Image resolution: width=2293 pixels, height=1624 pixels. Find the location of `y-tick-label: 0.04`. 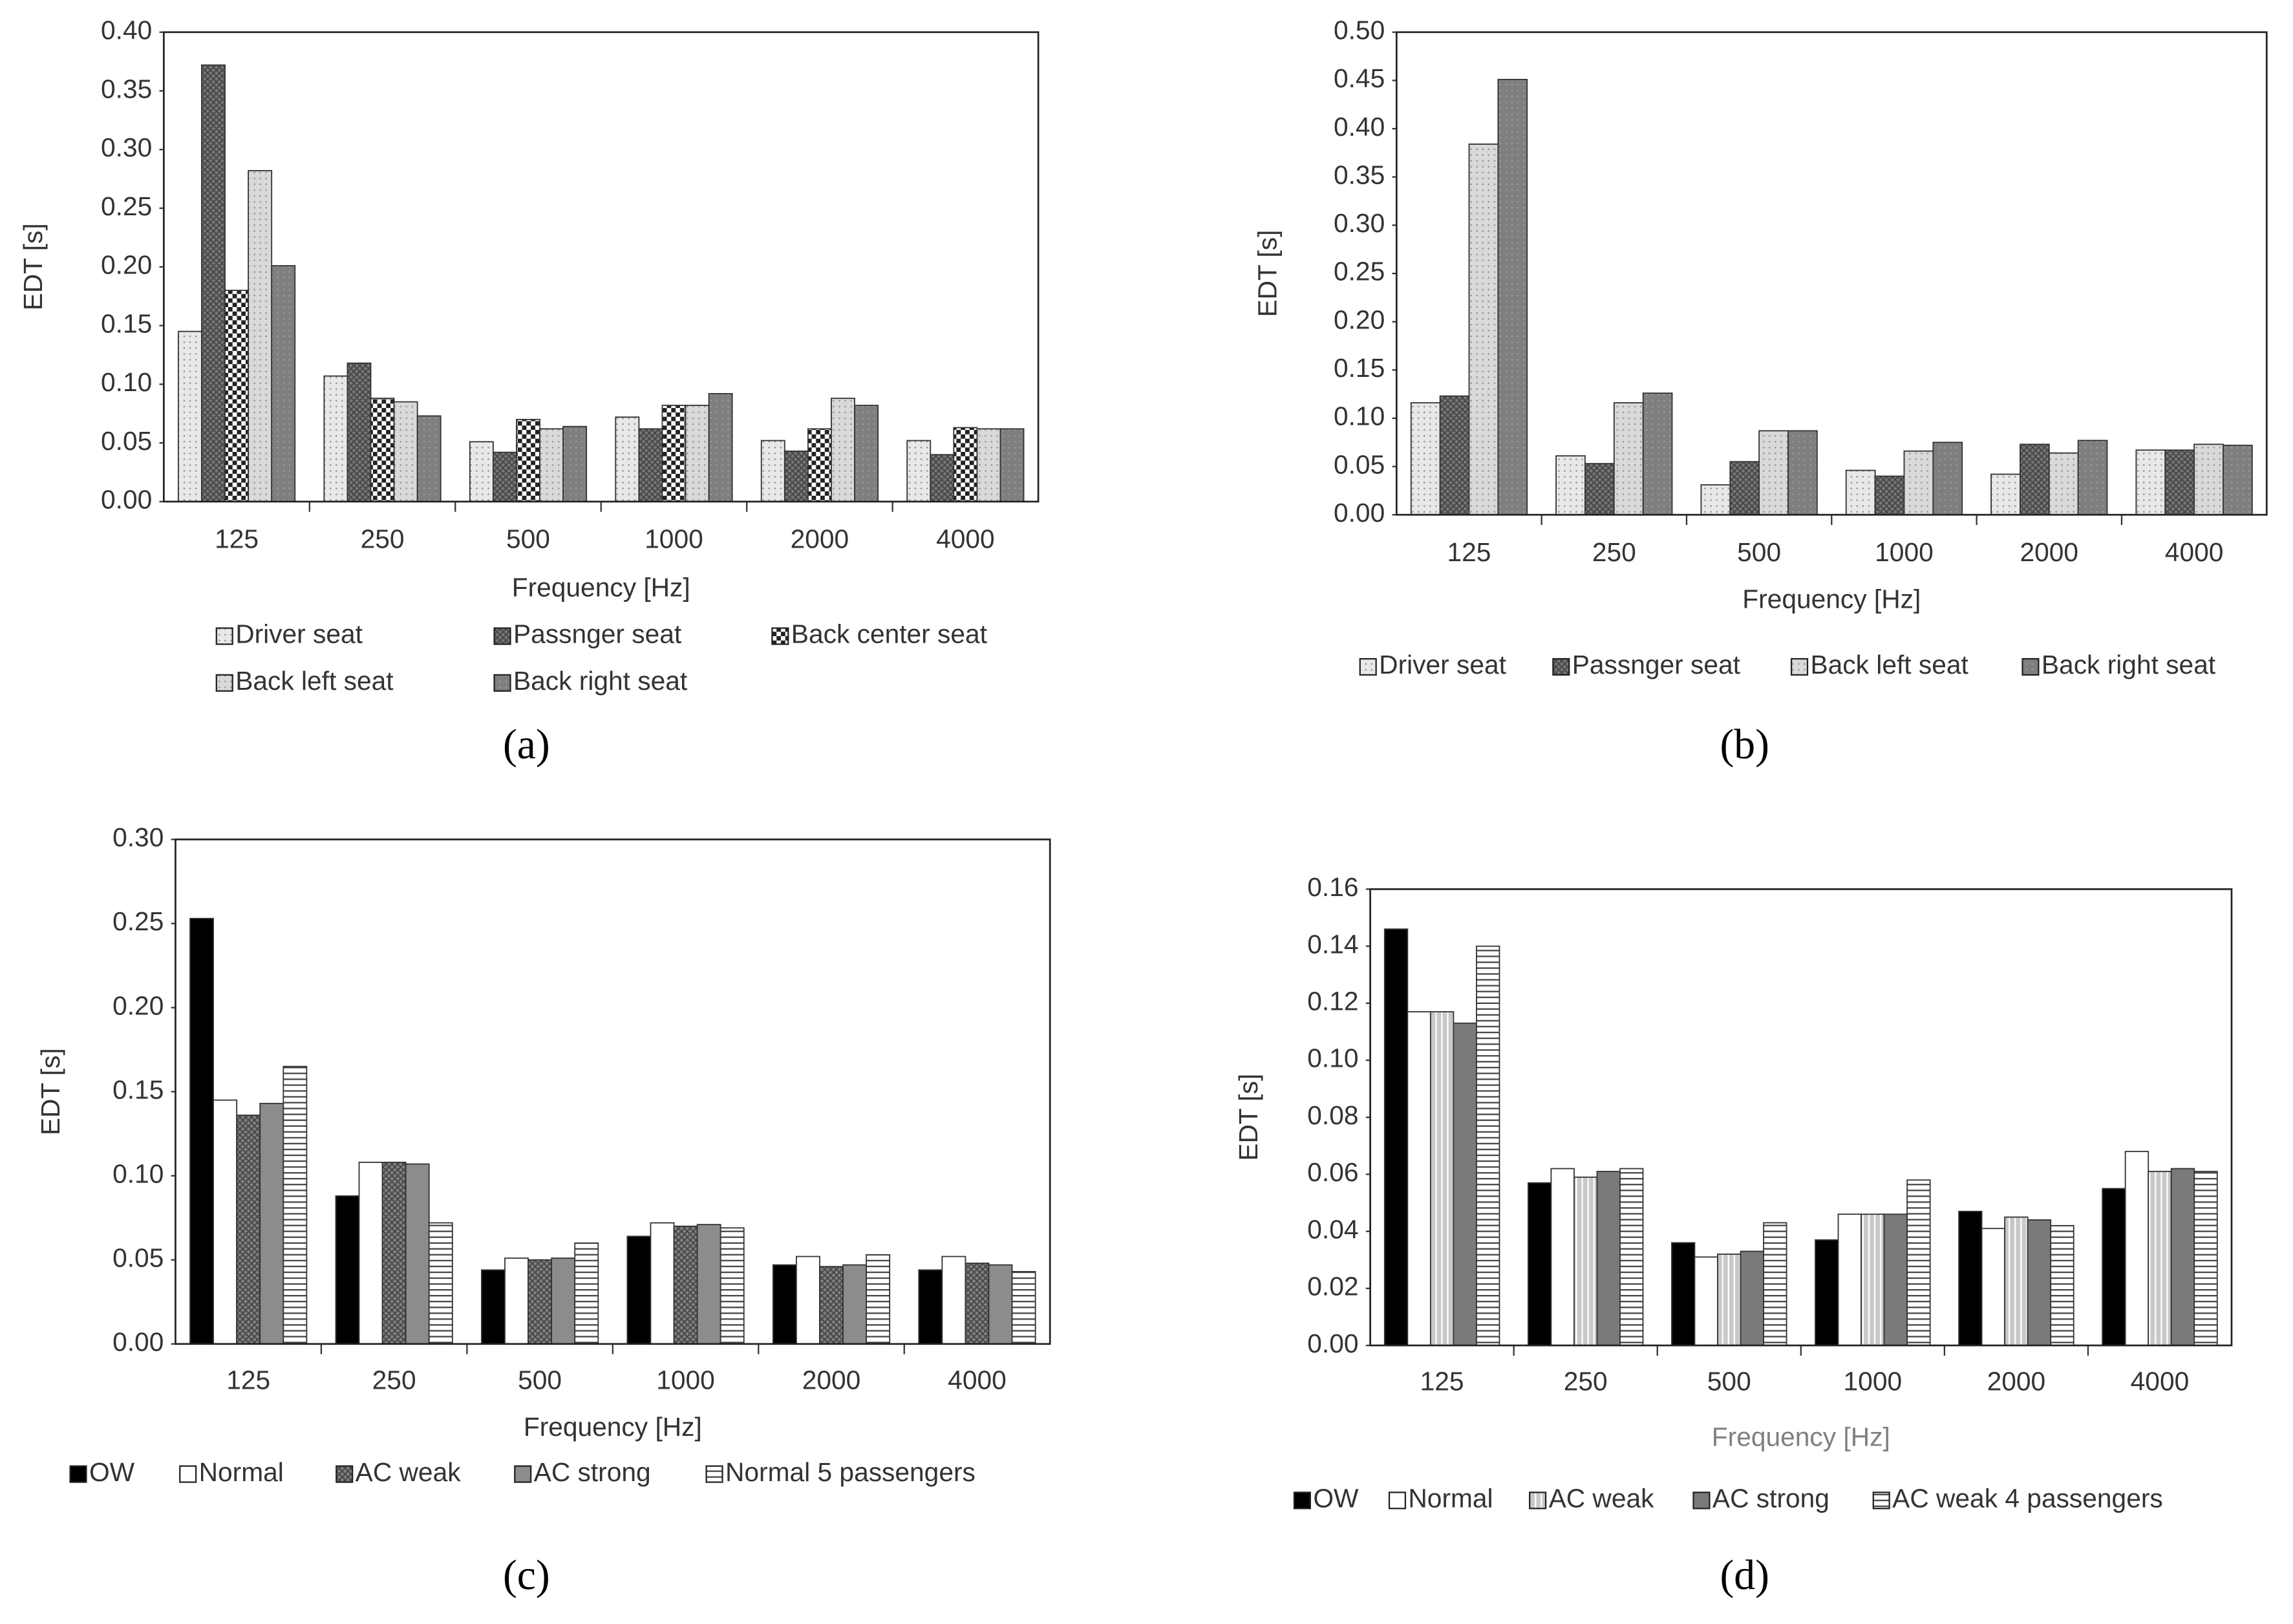

y-tick-label: 0.04 is located at coordinates (1332, 1229).